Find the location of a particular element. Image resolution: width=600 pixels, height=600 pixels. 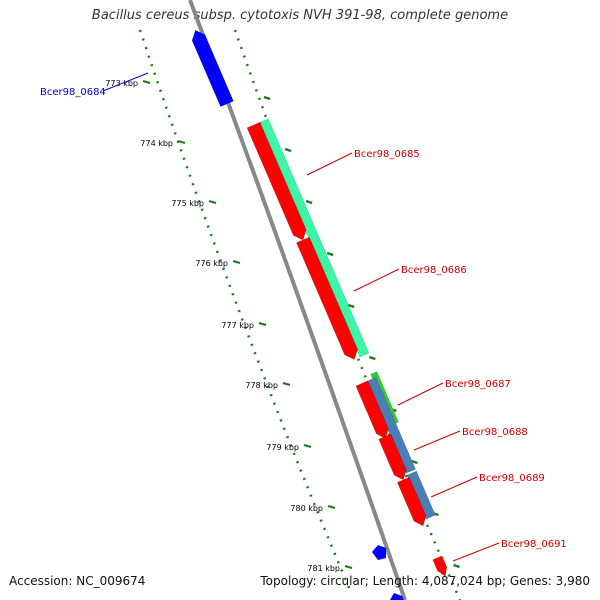

tick-label: 777 kbp is located at coordinates (237, 325).